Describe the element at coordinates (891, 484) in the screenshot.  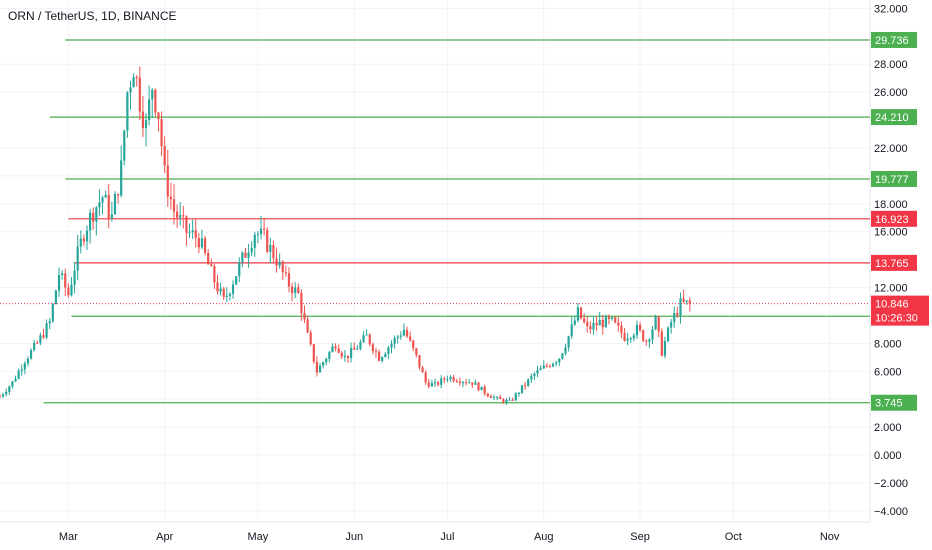
I see `y-tick-label: −2.000` at that location.